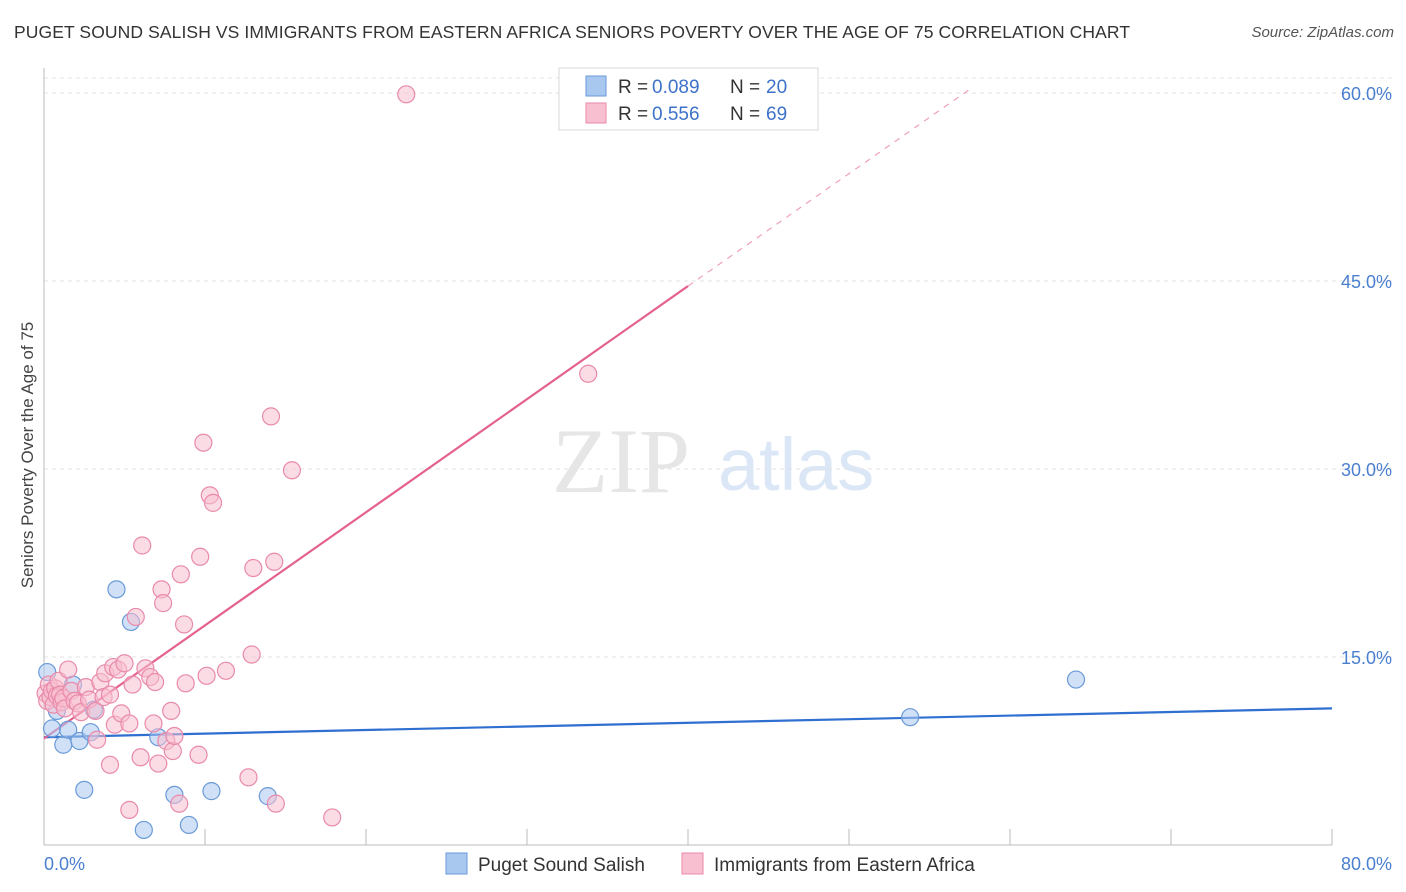 The height and width of the screenshot is (892, 1406). What do you see at coordinates (844, 865) in the screenshot?
I see `legend-bottom-label-pink: Immigrants from Eastern Africa` at bounding box center [844, 865].